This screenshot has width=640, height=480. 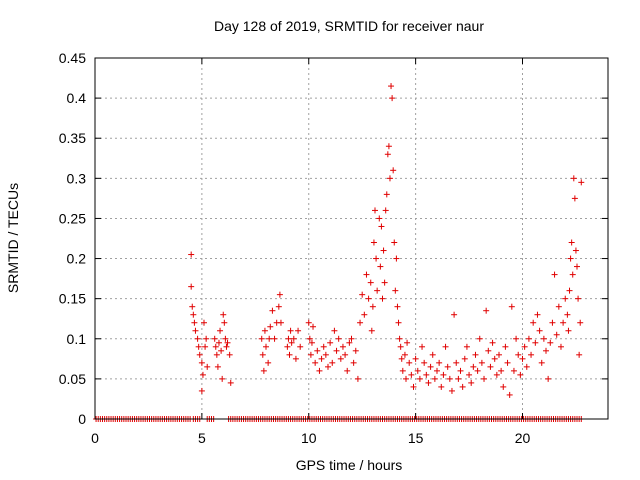 What do you see at coordinates (72, 238) in the screenshot?
I see `y-tick-labels: 0 0.05 0.1 0.15 0.2 0.25 0.3 0.35 0.4 0.45` at bounding box center [72, 238].